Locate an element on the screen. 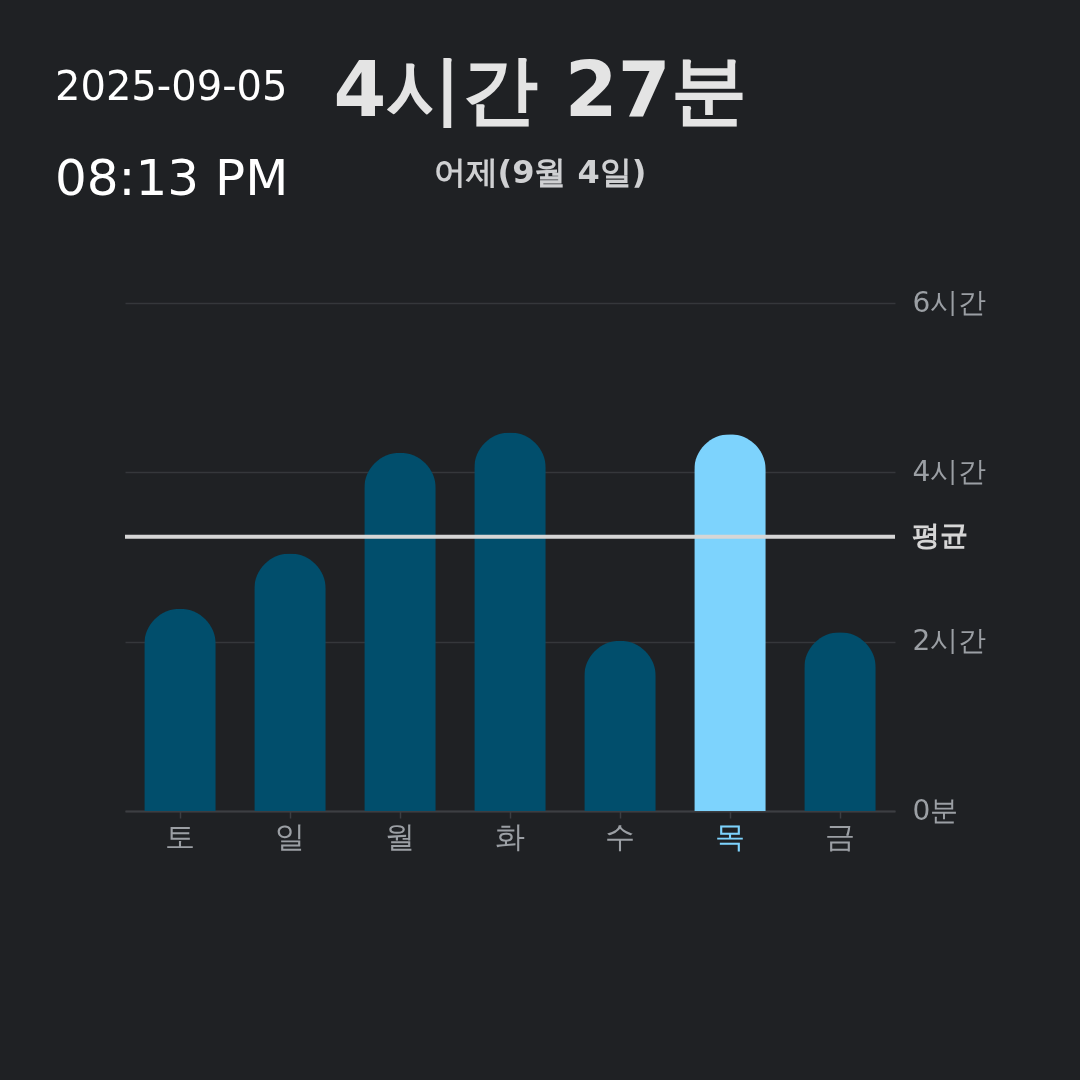 Image resolution: width=1080 pixels, height=1080 pixels. x-tick-label: 금 is located at coordinates (840, 836).